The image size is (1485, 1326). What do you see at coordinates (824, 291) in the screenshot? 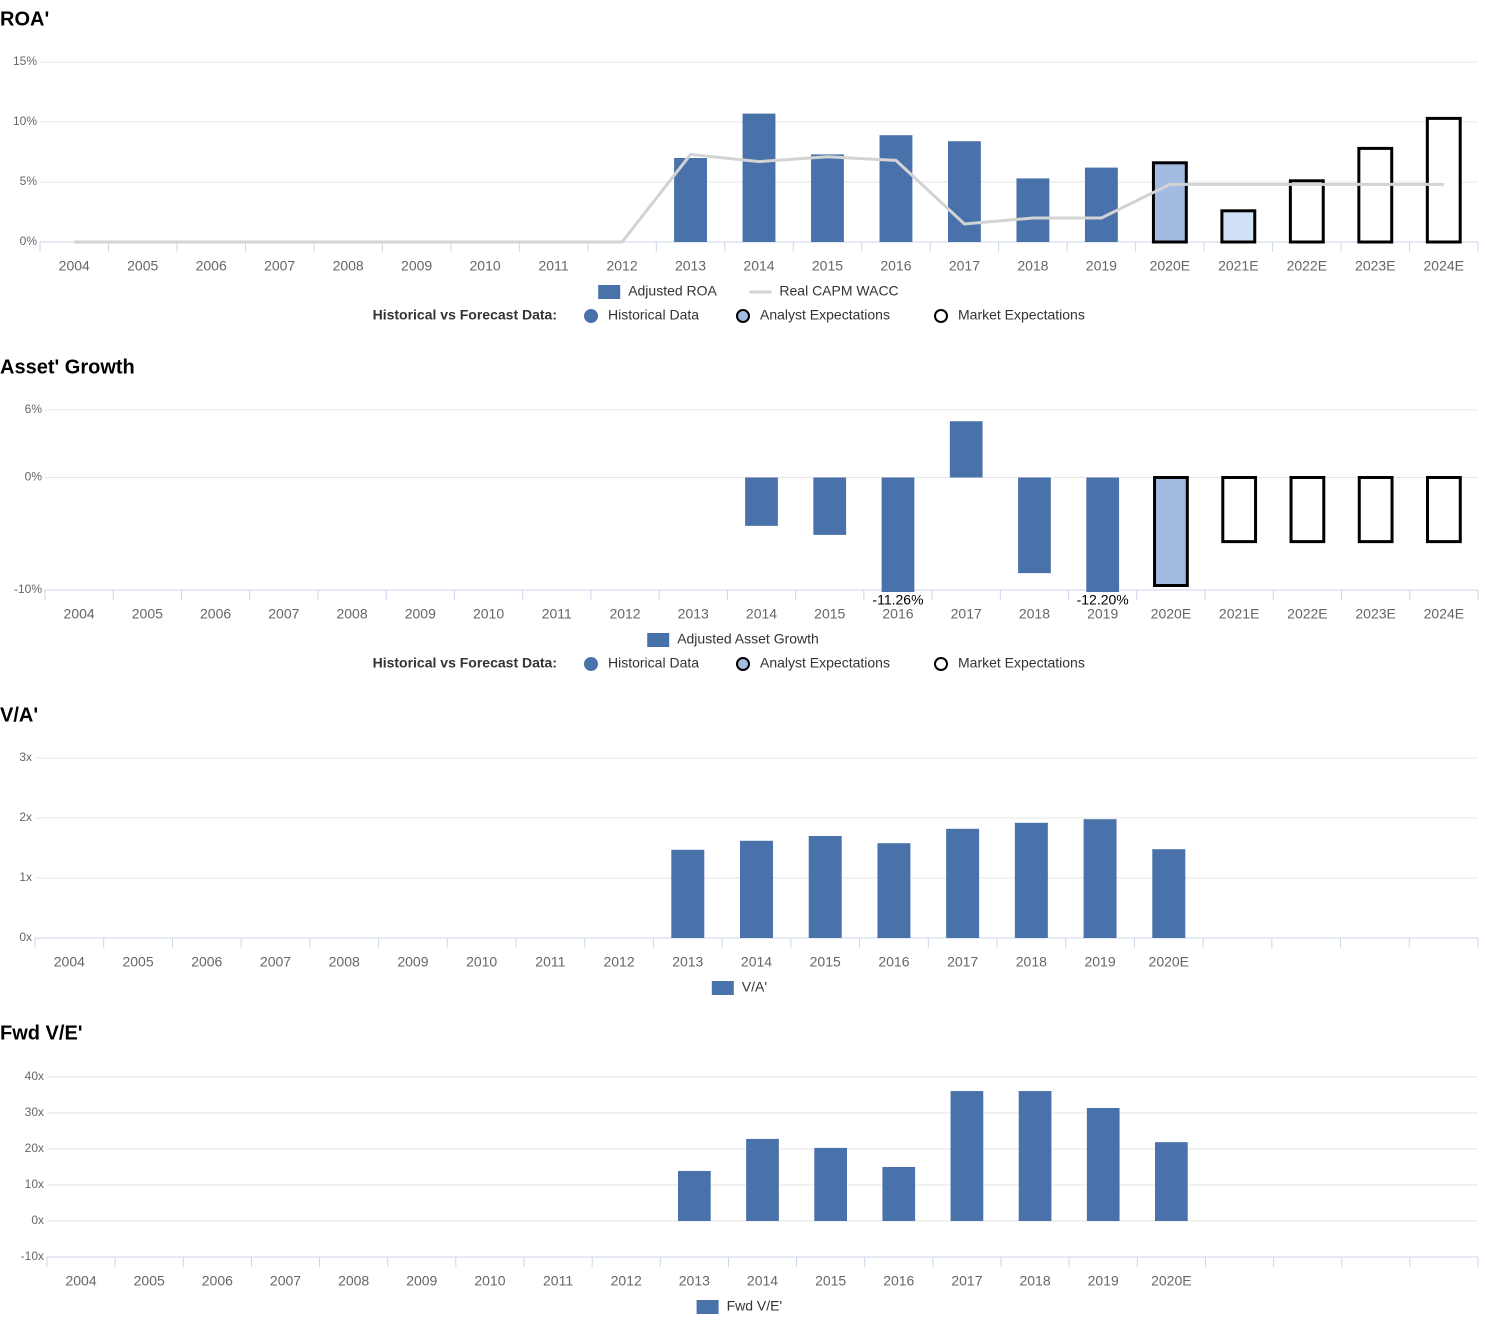
I see `legend-item: Real CAPM WACC` at bounding box center [824, 291].